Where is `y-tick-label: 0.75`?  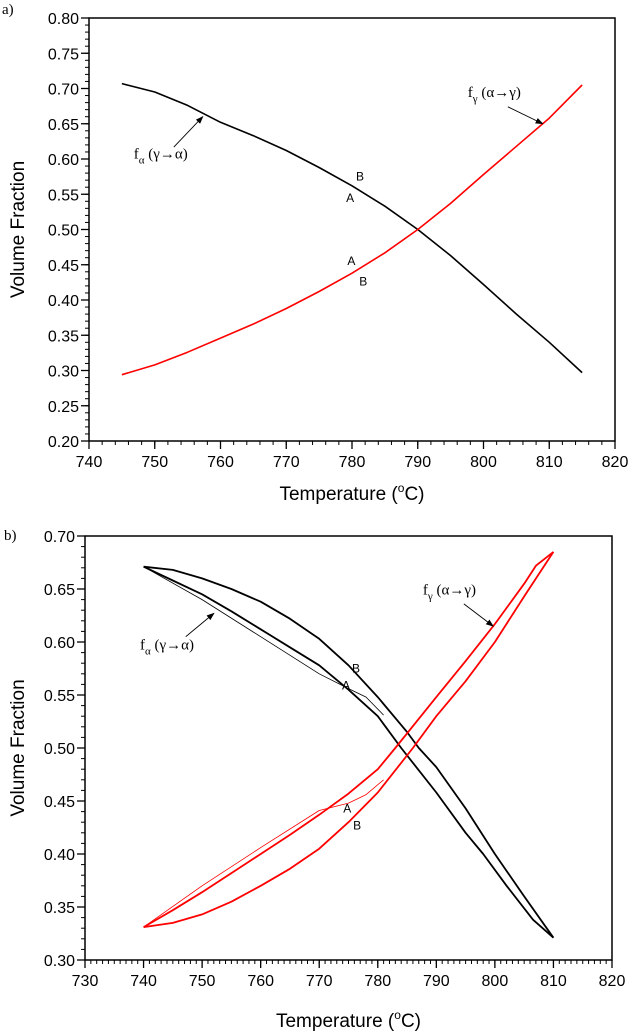 y-tick-label: 0.75 is located at coordinates (63, 54).